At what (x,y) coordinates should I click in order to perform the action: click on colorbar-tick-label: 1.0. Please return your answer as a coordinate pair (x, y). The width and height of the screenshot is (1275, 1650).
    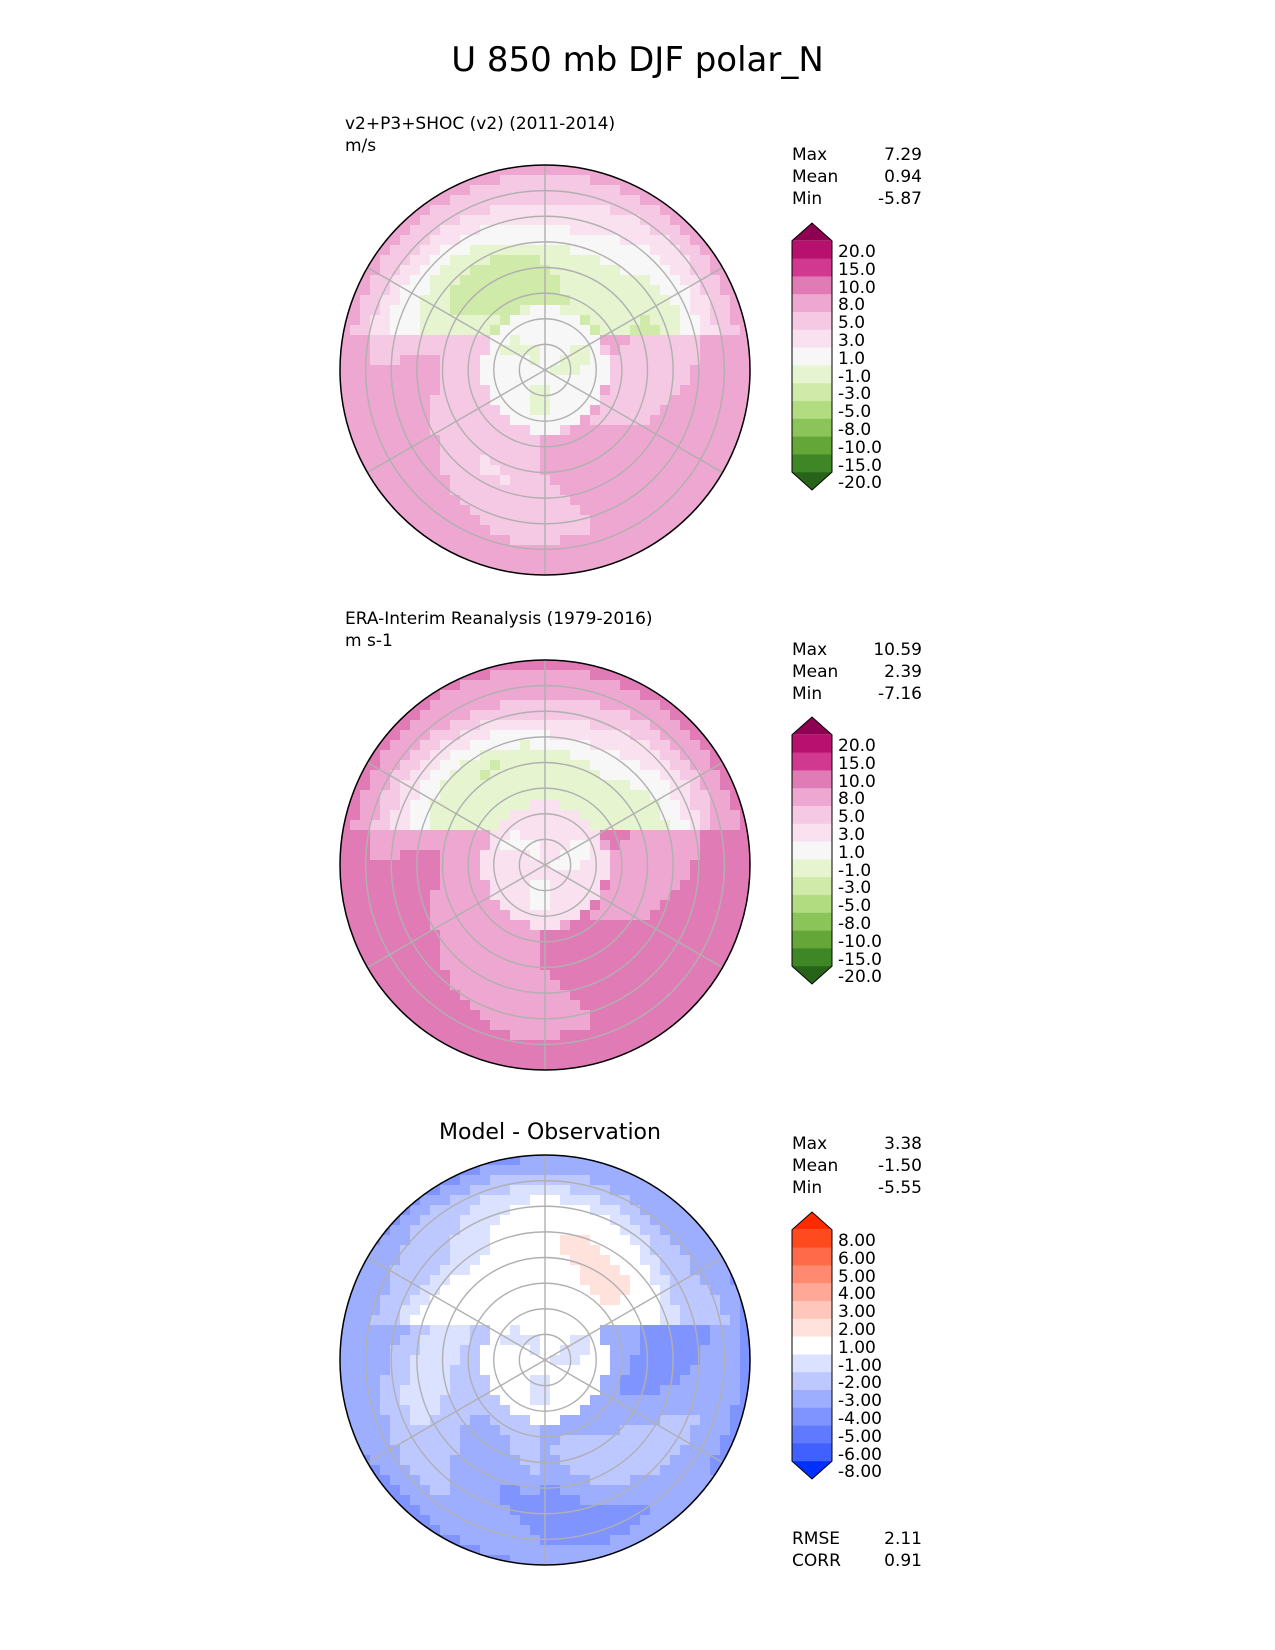
    Looking at the image, I should click on (852, 852).